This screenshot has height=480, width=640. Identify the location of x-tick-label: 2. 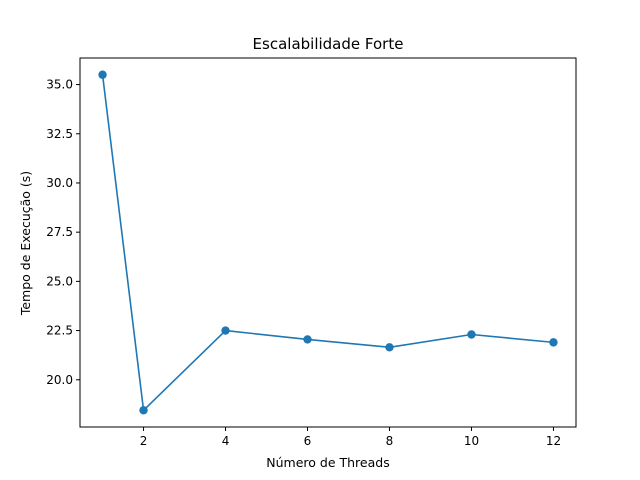
(144, 441).